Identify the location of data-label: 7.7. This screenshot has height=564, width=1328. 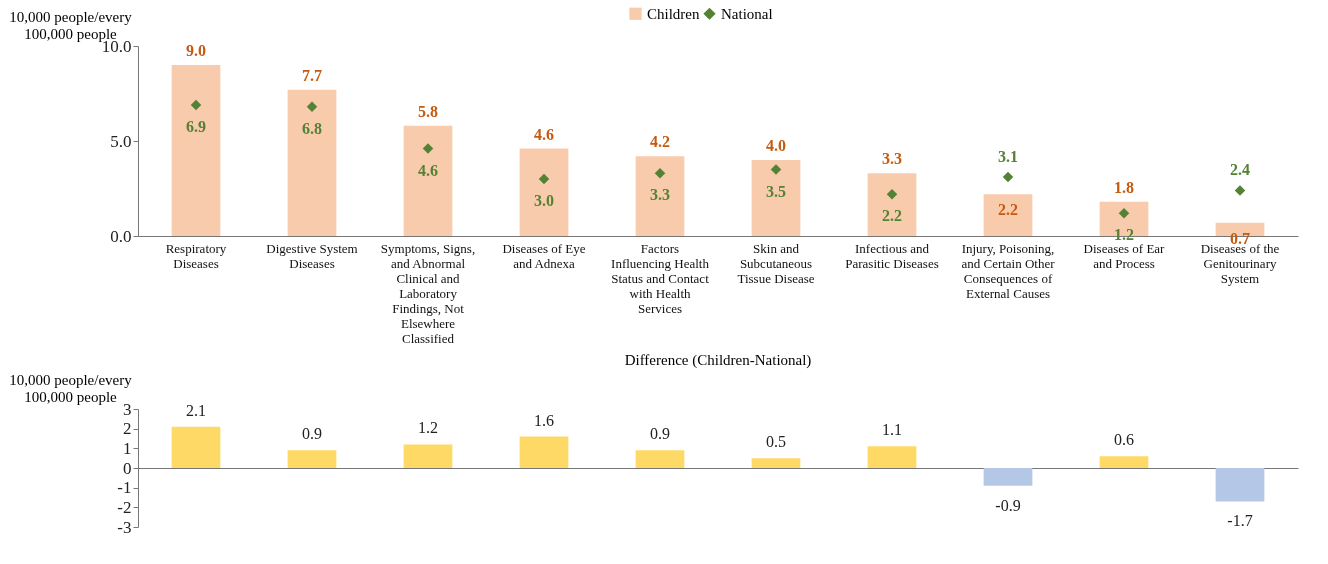
(312, 75).